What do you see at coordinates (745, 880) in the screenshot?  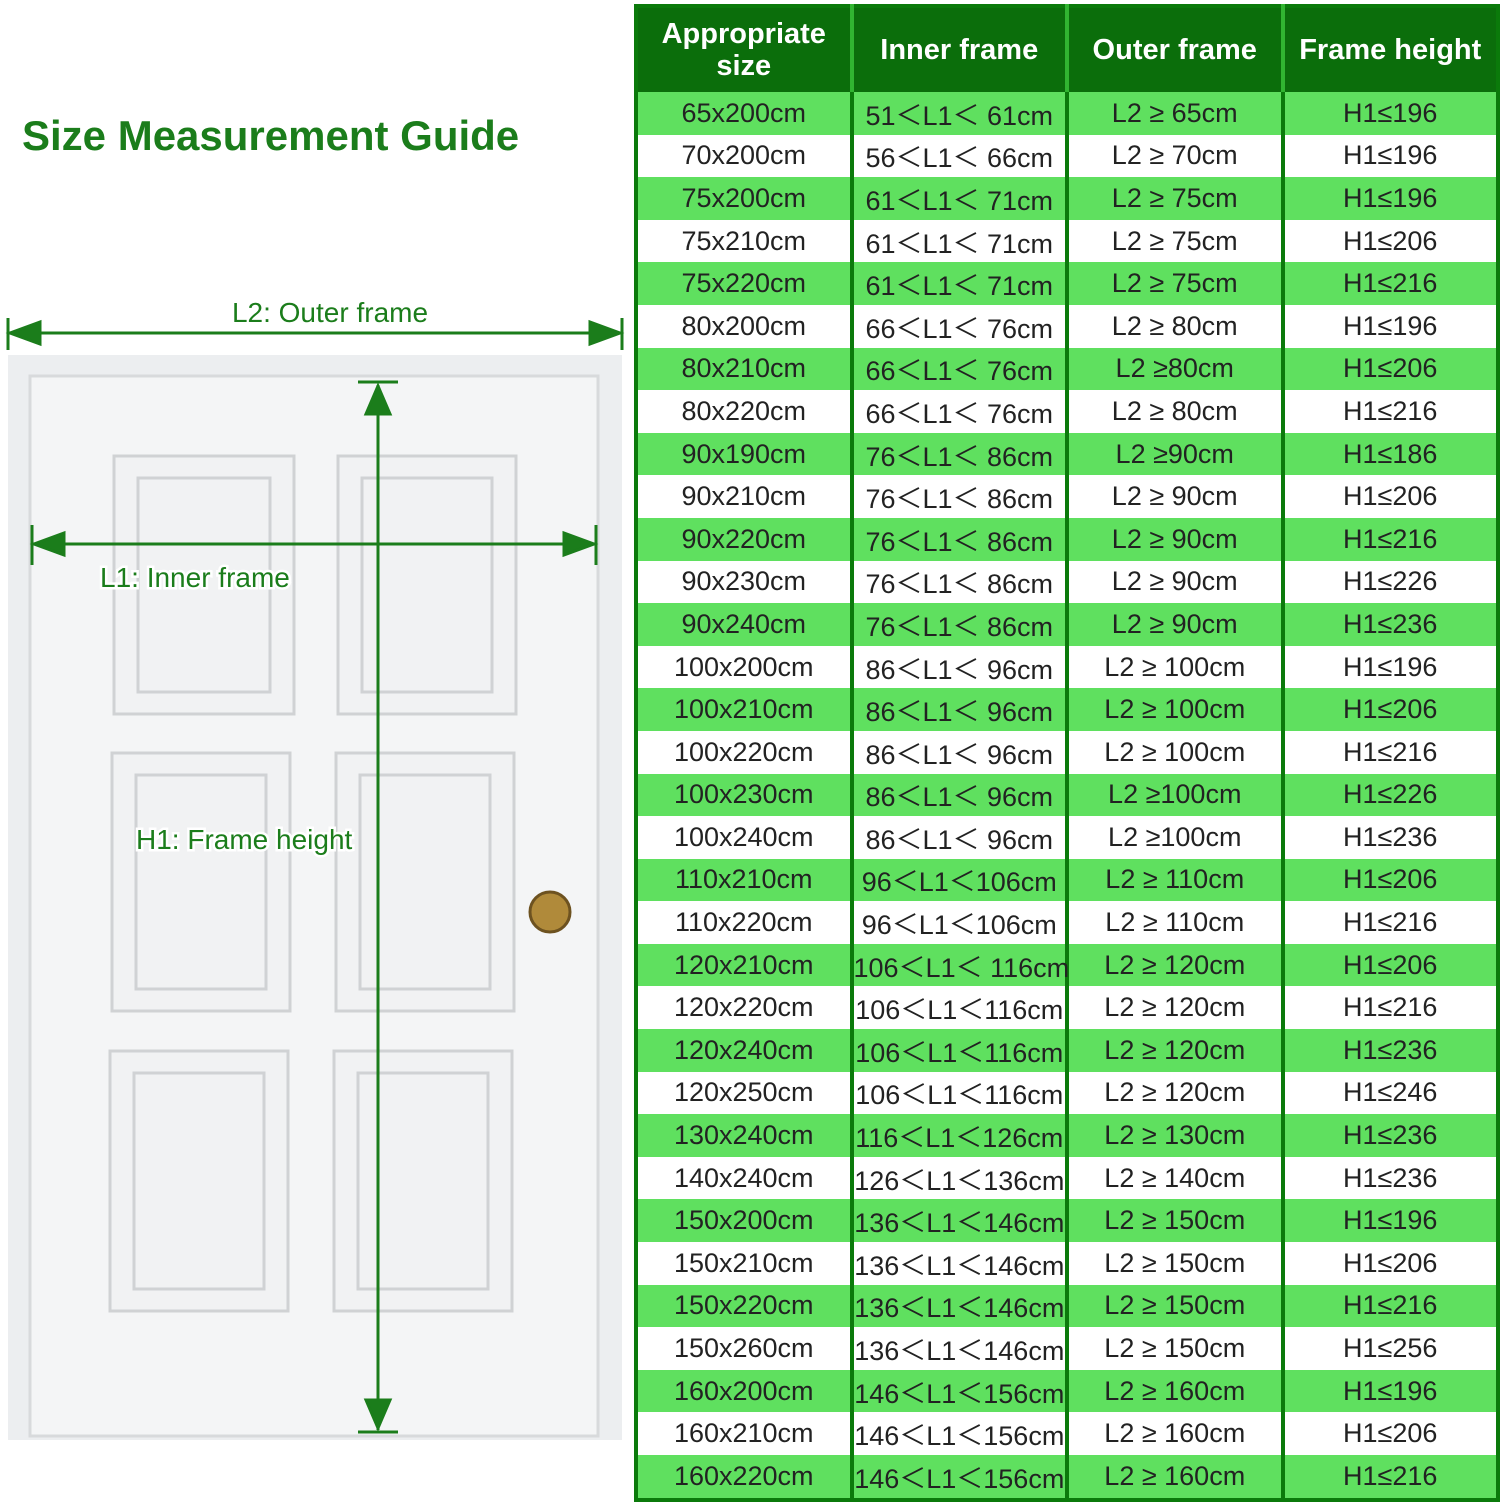 I see `table-cell: 110x210cm` at bounding box center [745, 880].